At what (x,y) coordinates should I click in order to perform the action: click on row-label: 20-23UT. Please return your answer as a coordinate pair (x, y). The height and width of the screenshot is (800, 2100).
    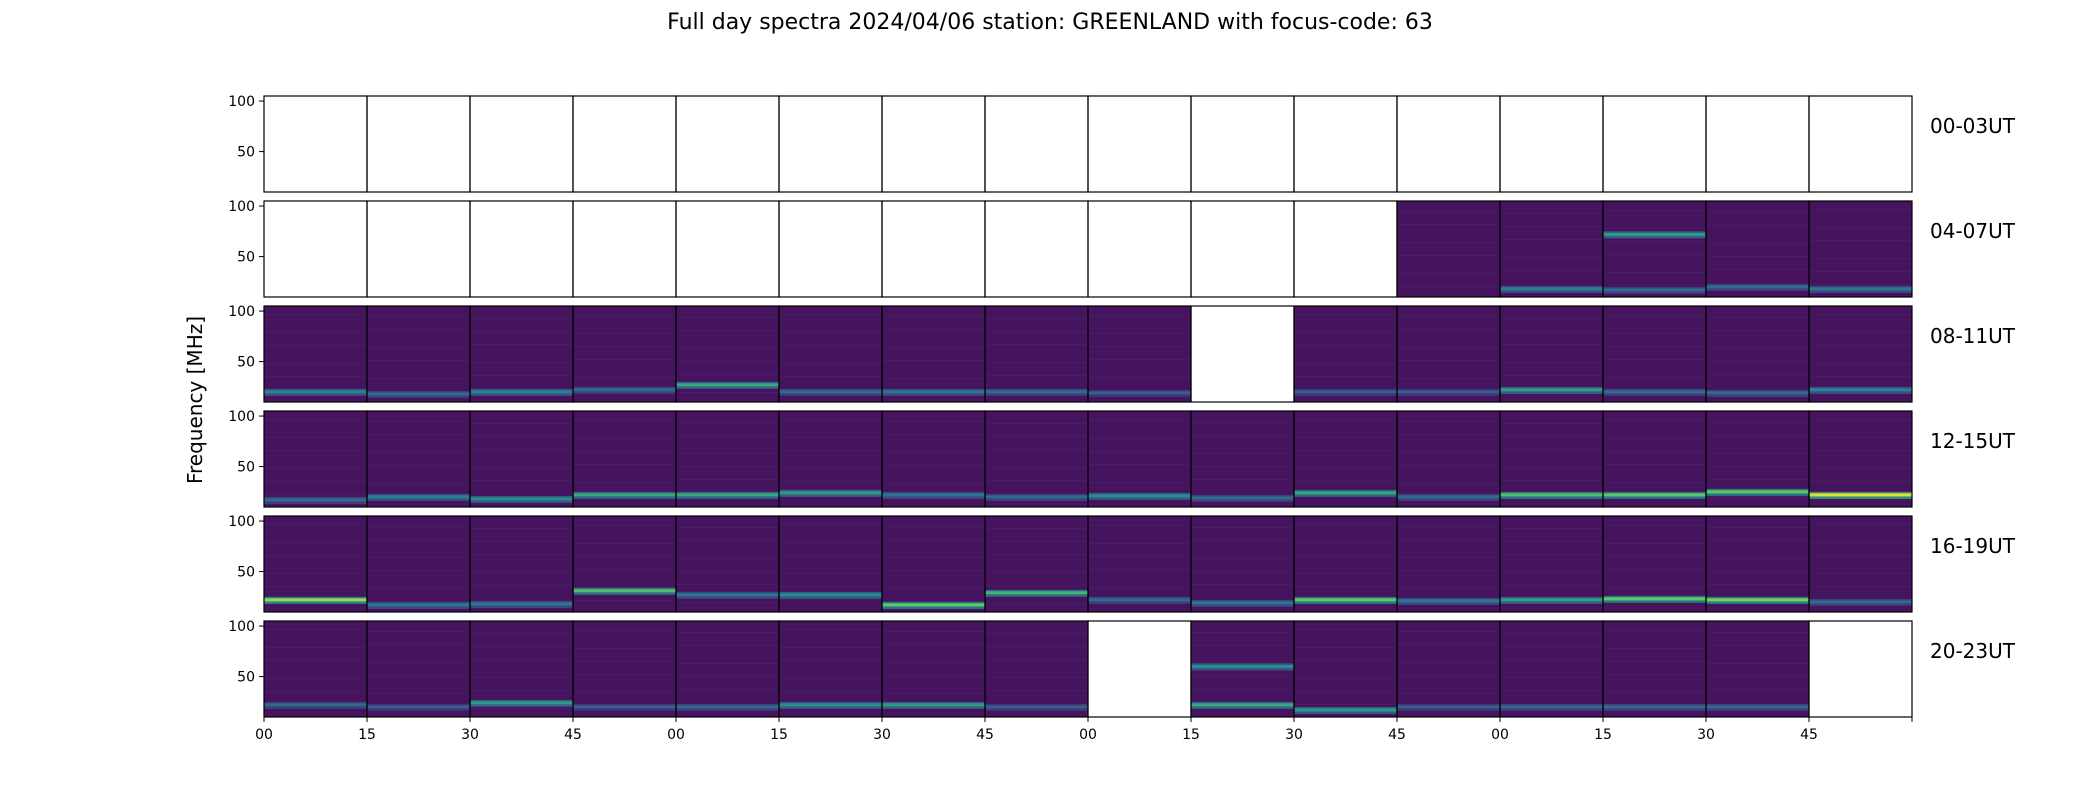
    Looking at the image, I should click on (1973, 651).